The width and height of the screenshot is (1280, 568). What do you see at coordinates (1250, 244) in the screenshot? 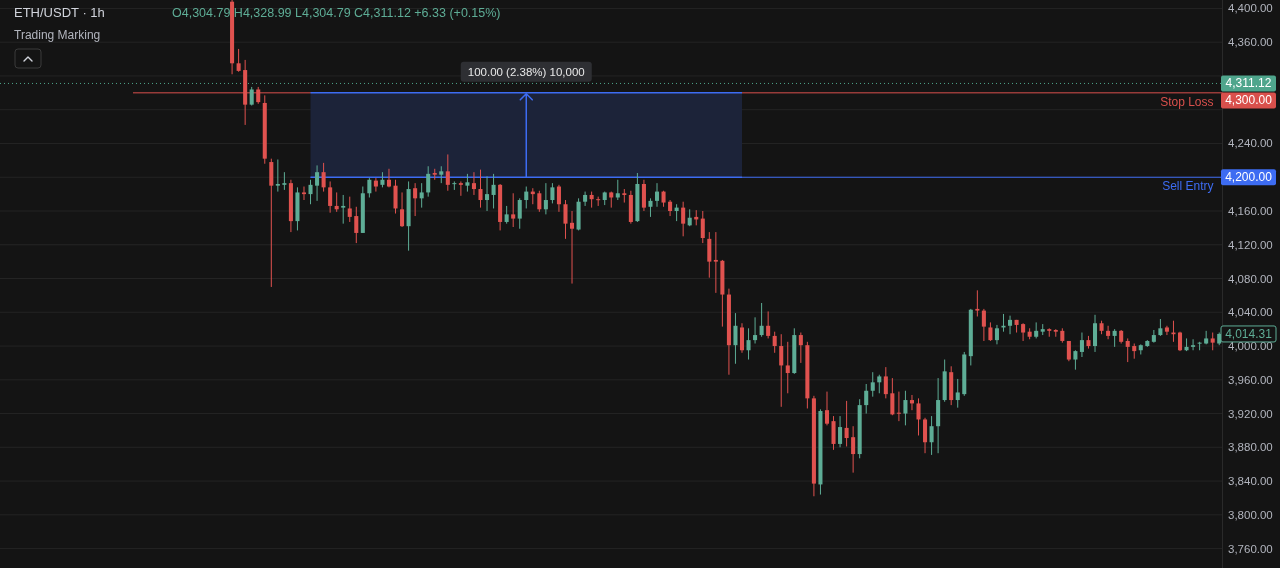
I see `y-tick-label: 4,120.00` at bounding box center [1250, 244].